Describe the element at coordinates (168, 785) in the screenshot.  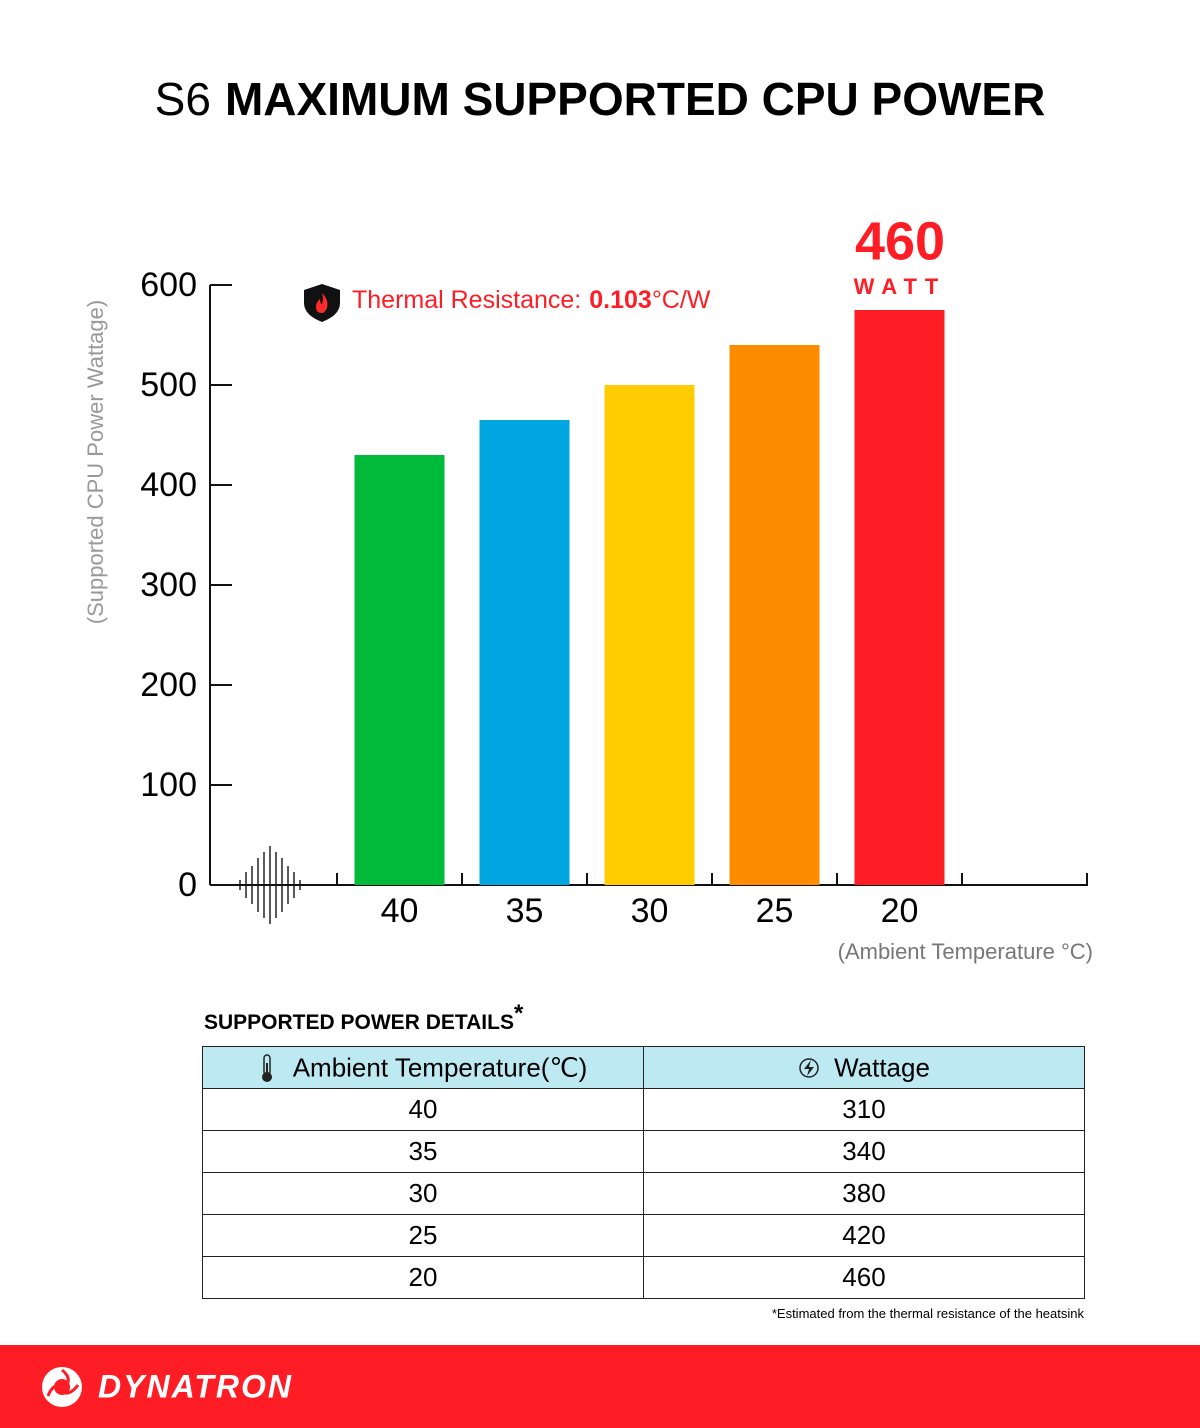
I see `y-tick-label: 100` at that location.